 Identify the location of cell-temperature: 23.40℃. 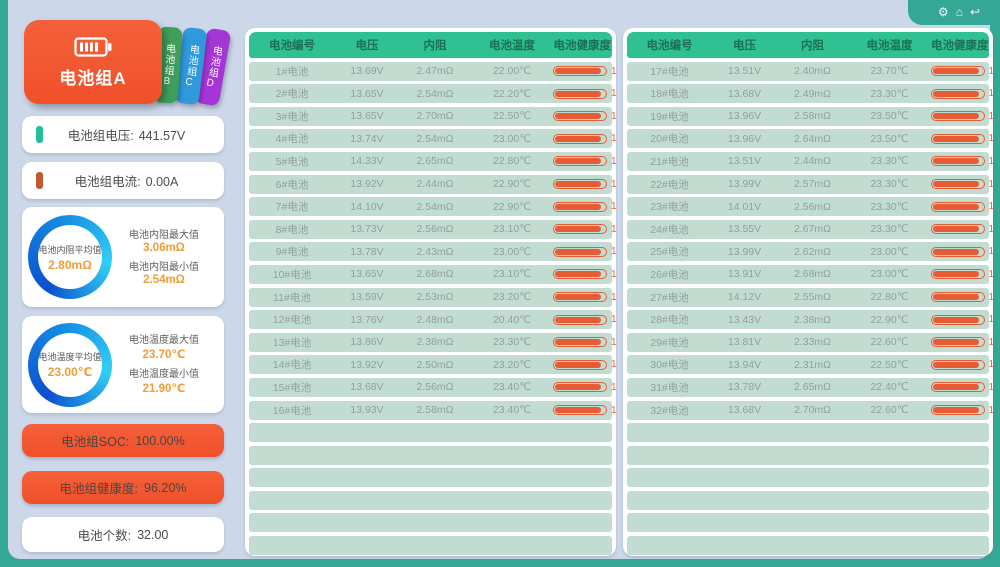
(512, 387).